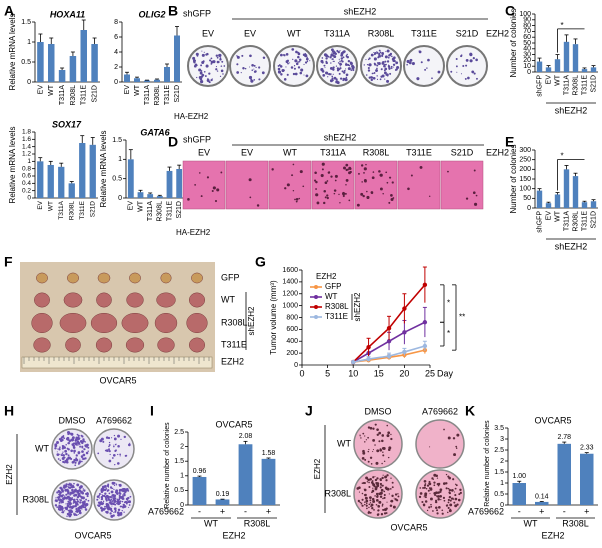 The width and height of the screenshot is (602, 548). What do you see at coordinates (245, 511) in the screenshot?
I see `x-tick-label: -` at bounding box center [245, 511].